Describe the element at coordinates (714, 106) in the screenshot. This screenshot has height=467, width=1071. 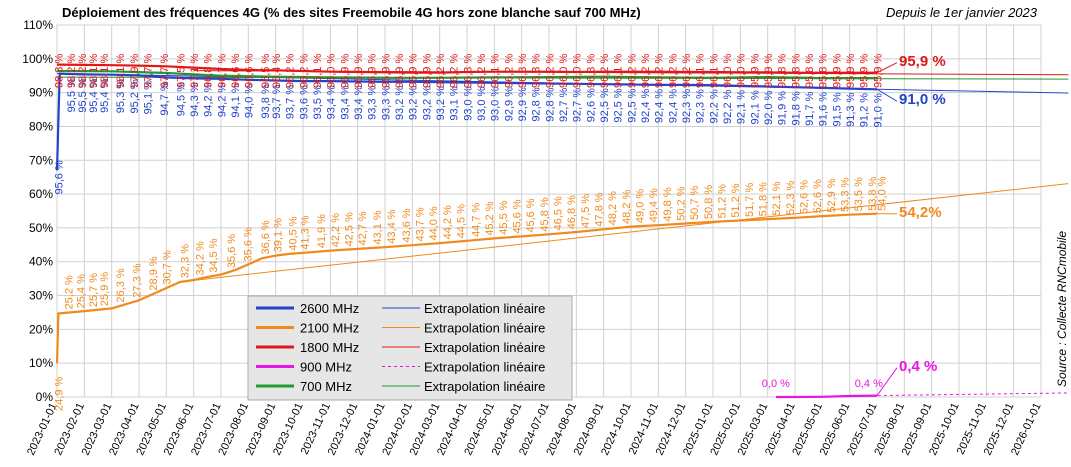
I see `data-label: 92,2 %` at that location.